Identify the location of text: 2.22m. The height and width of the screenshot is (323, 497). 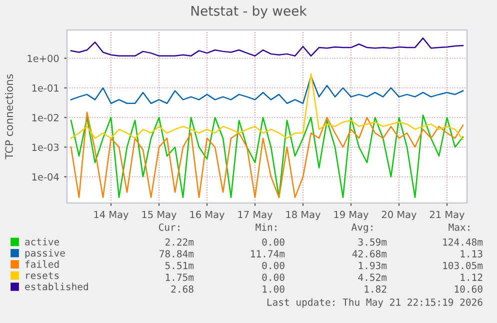
(179, 242).